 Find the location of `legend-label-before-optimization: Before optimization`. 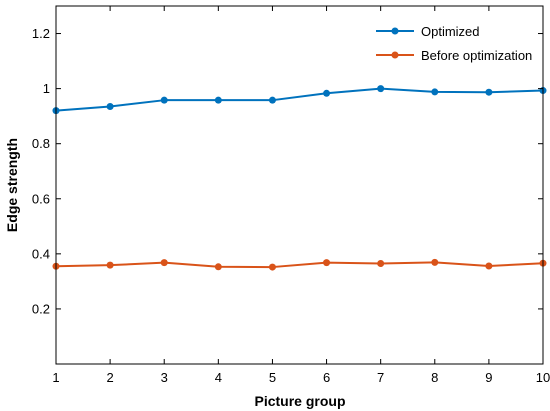

legend-label-before-optimization: Before optimization is located at coordinates (476, 55).